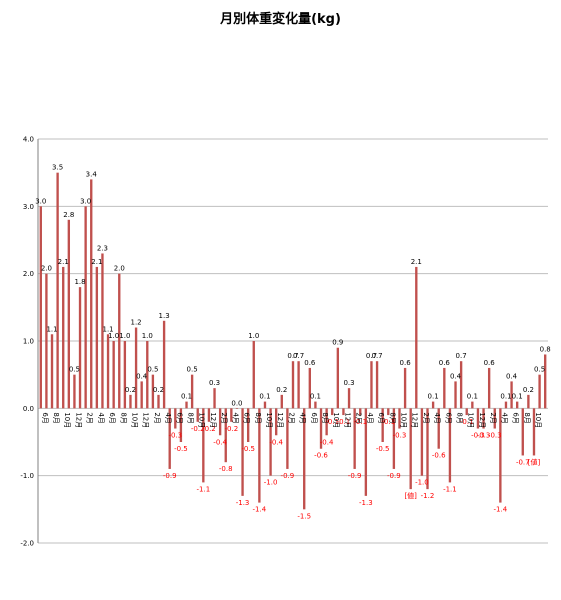 The height and width of the screenshot is (600, 561). I want to click on data-label: 0.0, so click(236, 403).